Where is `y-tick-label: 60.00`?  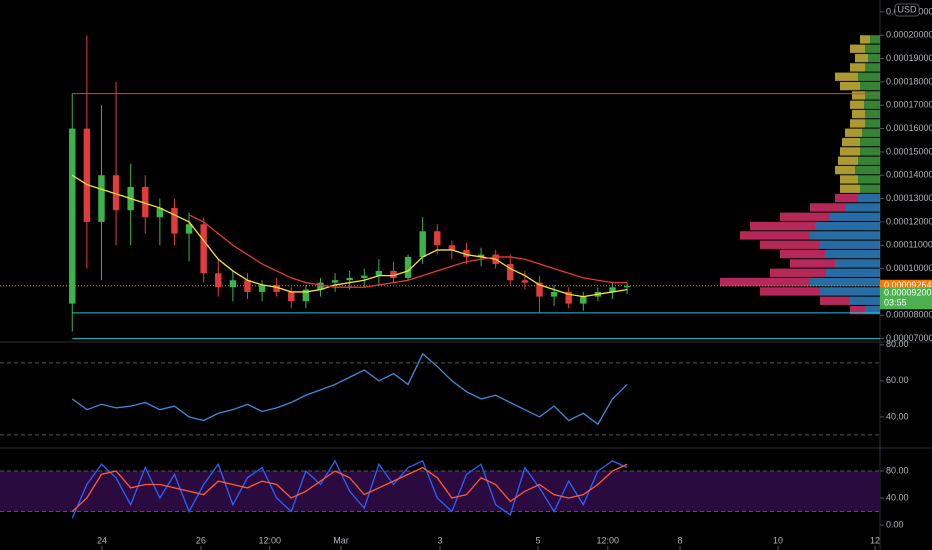 y-tick-label: 60.00 is located at coordinates (897, 380).